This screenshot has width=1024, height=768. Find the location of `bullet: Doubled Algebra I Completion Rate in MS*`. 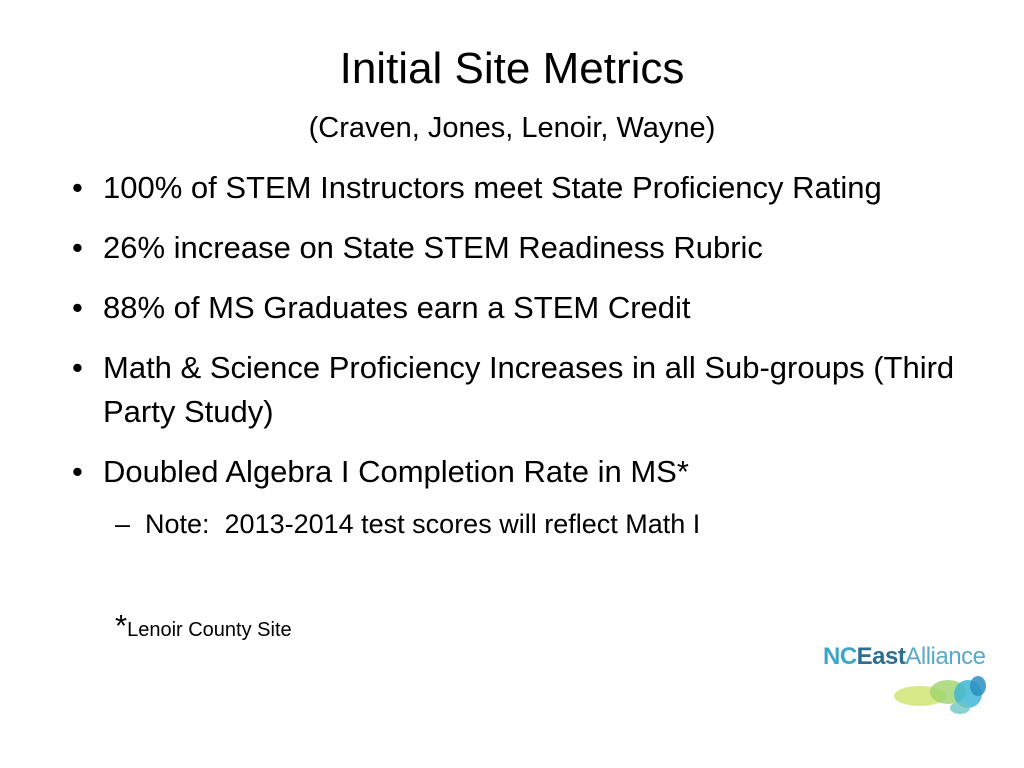

bullet: Doubled Algebra I Completion Rate in MS* is located at coordinates (520, 472).